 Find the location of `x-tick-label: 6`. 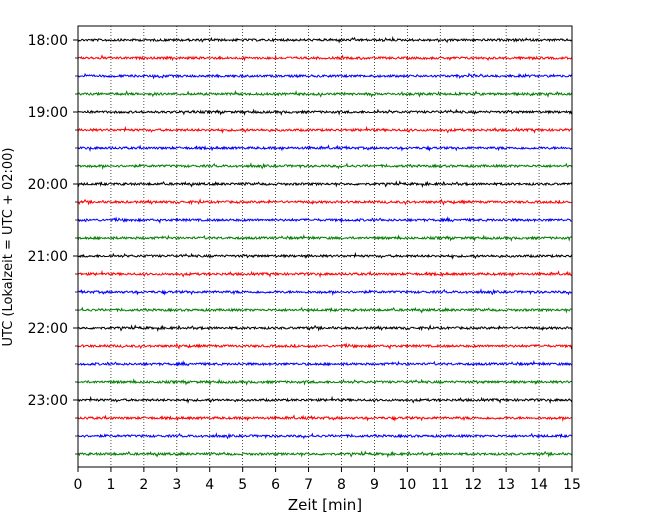

x-tick-label: 6 is located at coordinates (275, 485).